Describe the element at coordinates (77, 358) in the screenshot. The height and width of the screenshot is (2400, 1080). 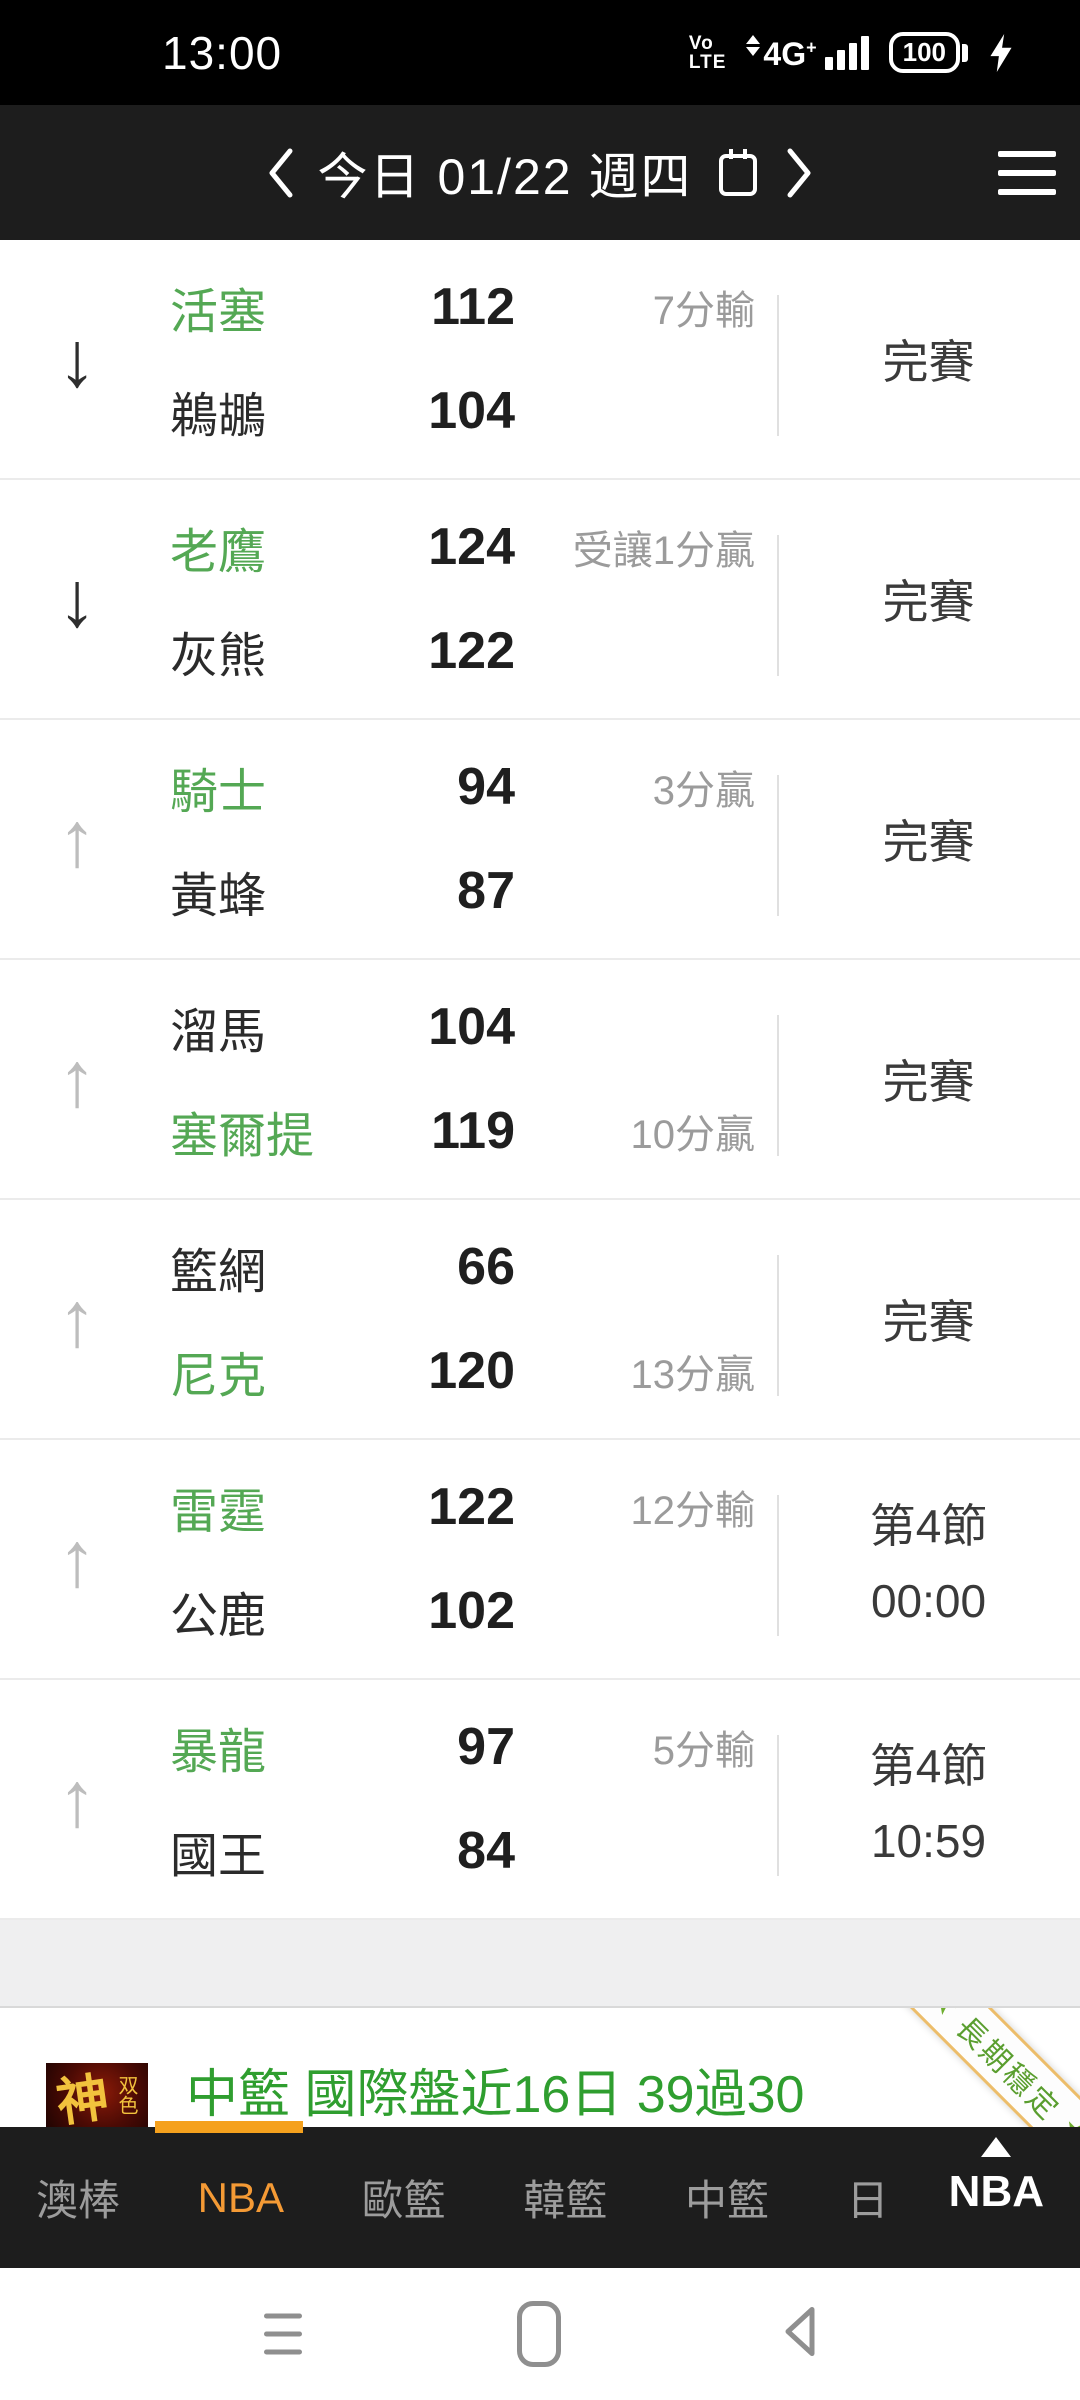
I see `trend-down-icon: ↓` at that location.